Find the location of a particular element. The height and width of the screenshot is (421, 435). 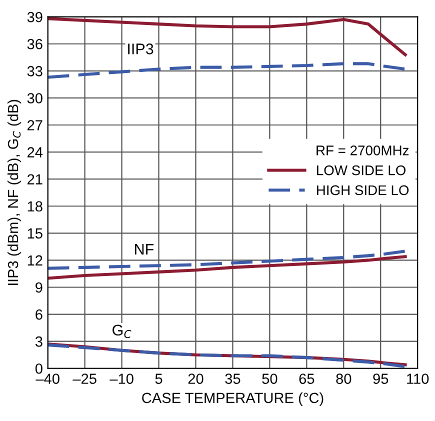

legend-title: RF = 2700MHz is located at coordinates (362, 151).